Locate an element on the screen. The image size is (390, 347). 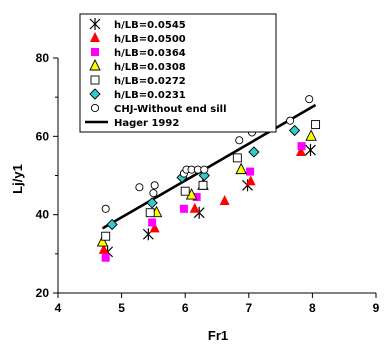
y-tick-label: 40 is located at coordinates (43, 215).